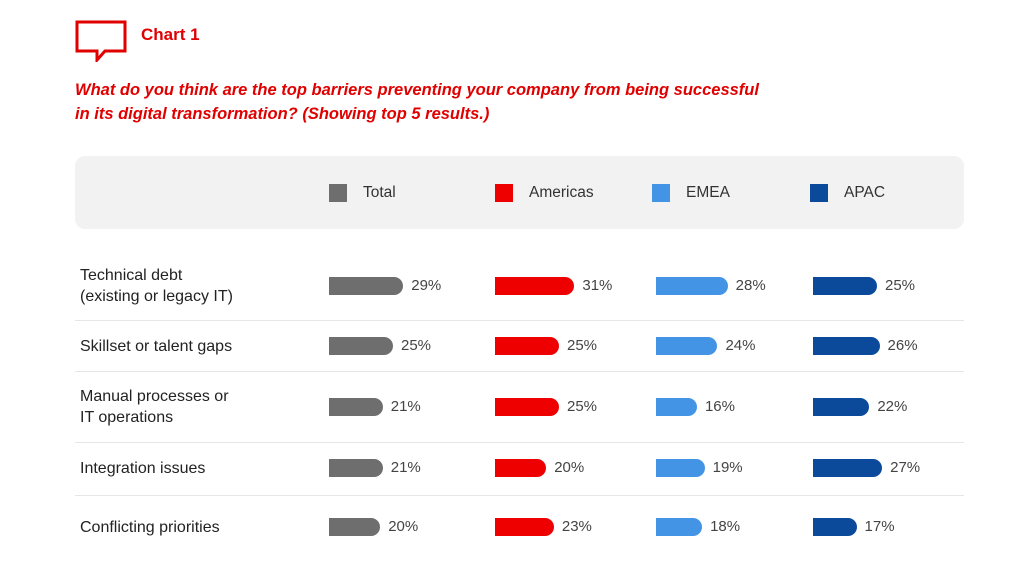 The height and width of the screenshot is (588, 1024). I want to click on bar-value-label: 31%, so click(597, 285).